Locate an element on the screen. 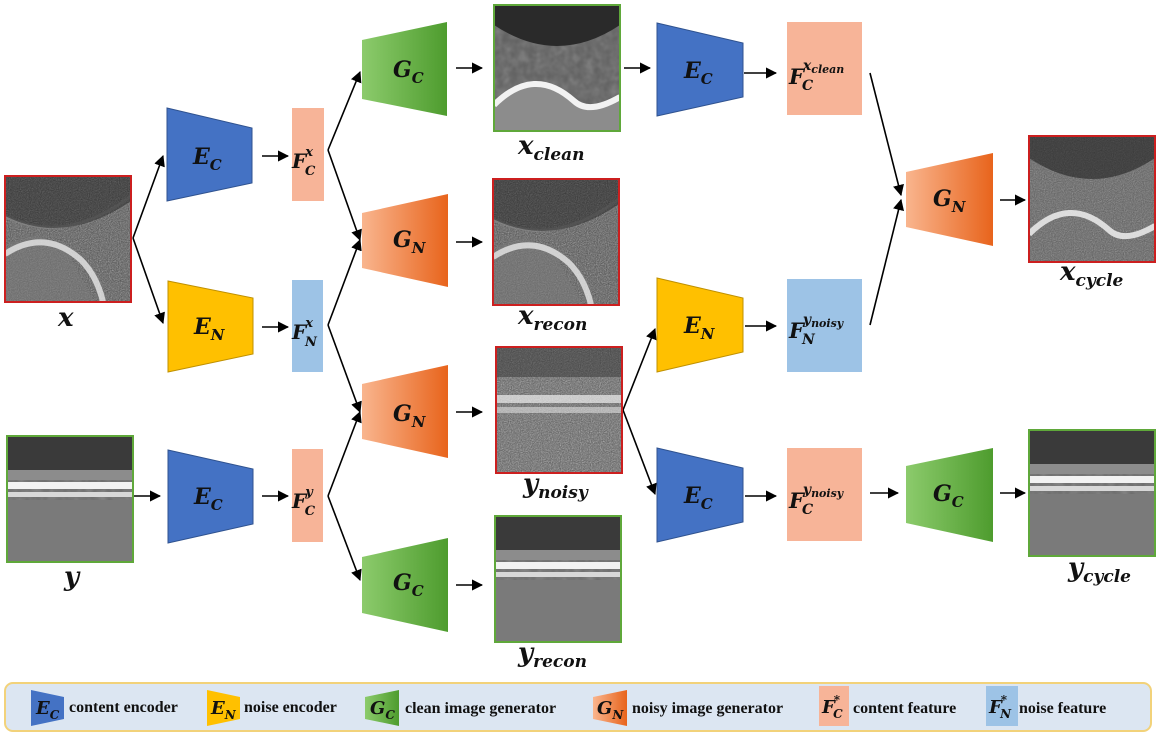 The image size is (1161, 735). content-encoder-y-noisy: EC is located at coordinates (700, 495).